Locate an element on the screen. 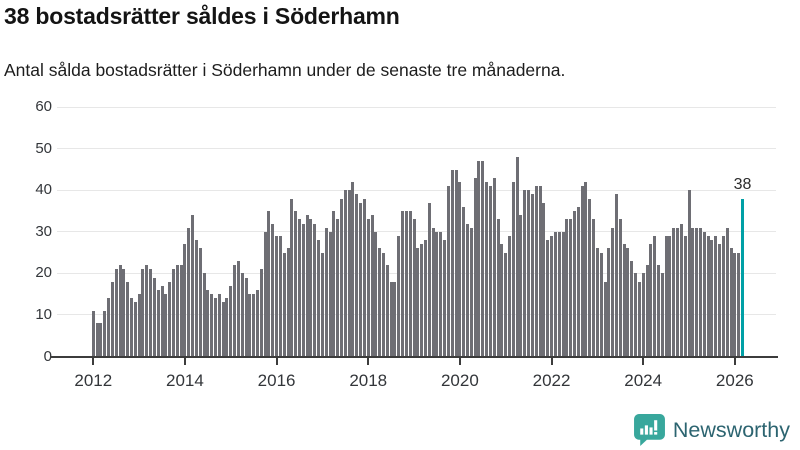 This screenshot has height=450, width=800. newsworthy-speech-bubble-bar-chart-icon is located at coordinates (649, 430).